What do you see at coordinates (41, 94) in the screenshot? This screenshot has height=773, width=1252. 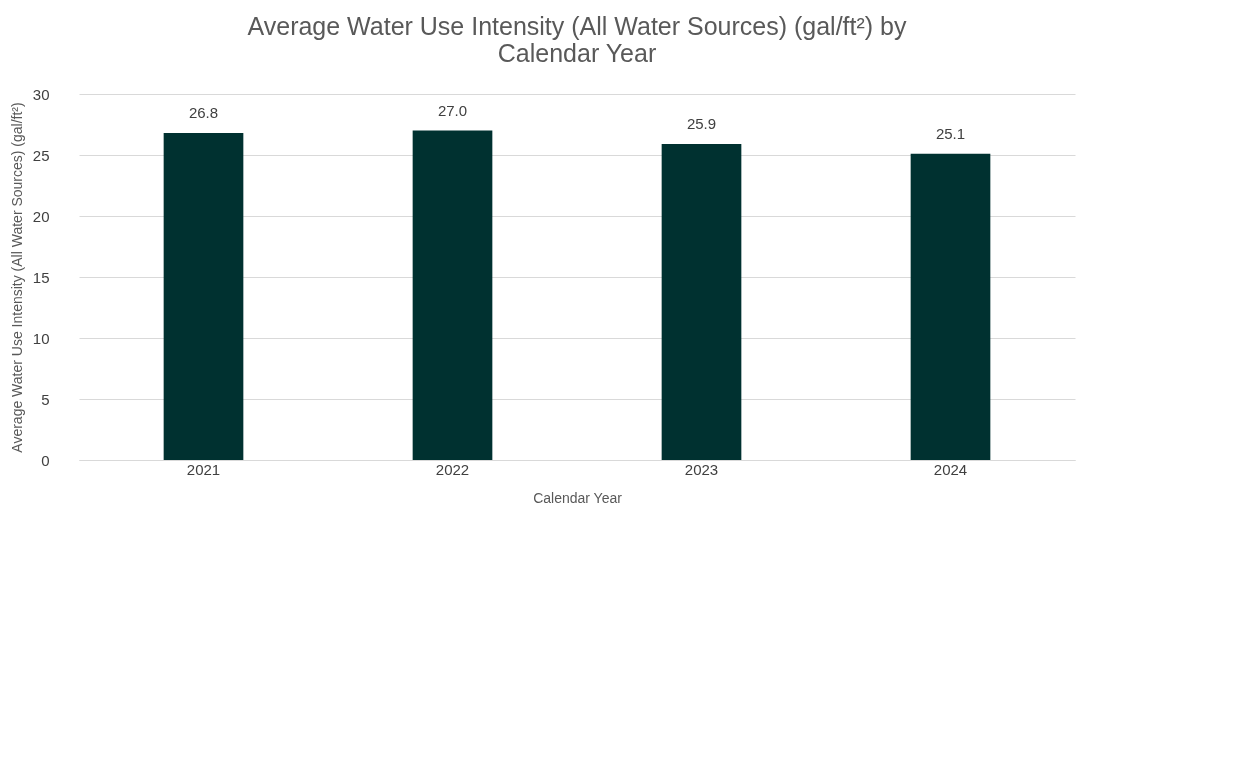 I see `y-tick-label: 30` at bounding box center [41, 94].